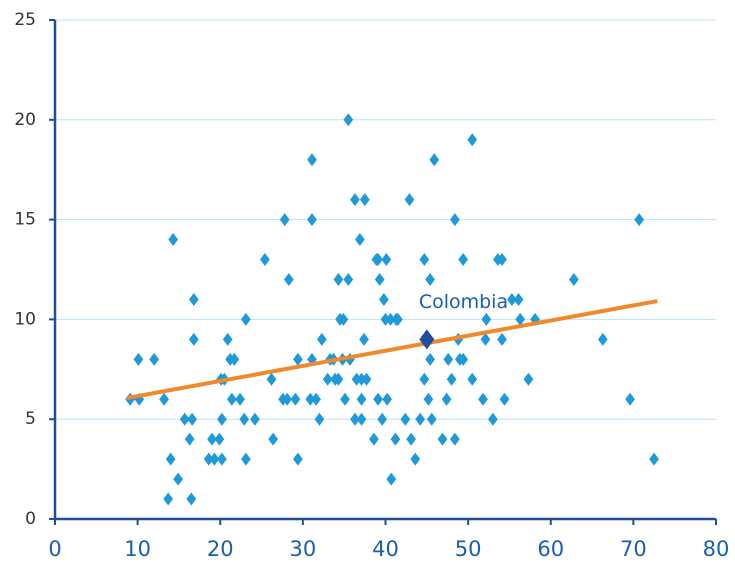 The image size is (735, 565). Describe the element at coordinates (30, 419) in the screenshot. I see `y-tick-label: 5` at that location.